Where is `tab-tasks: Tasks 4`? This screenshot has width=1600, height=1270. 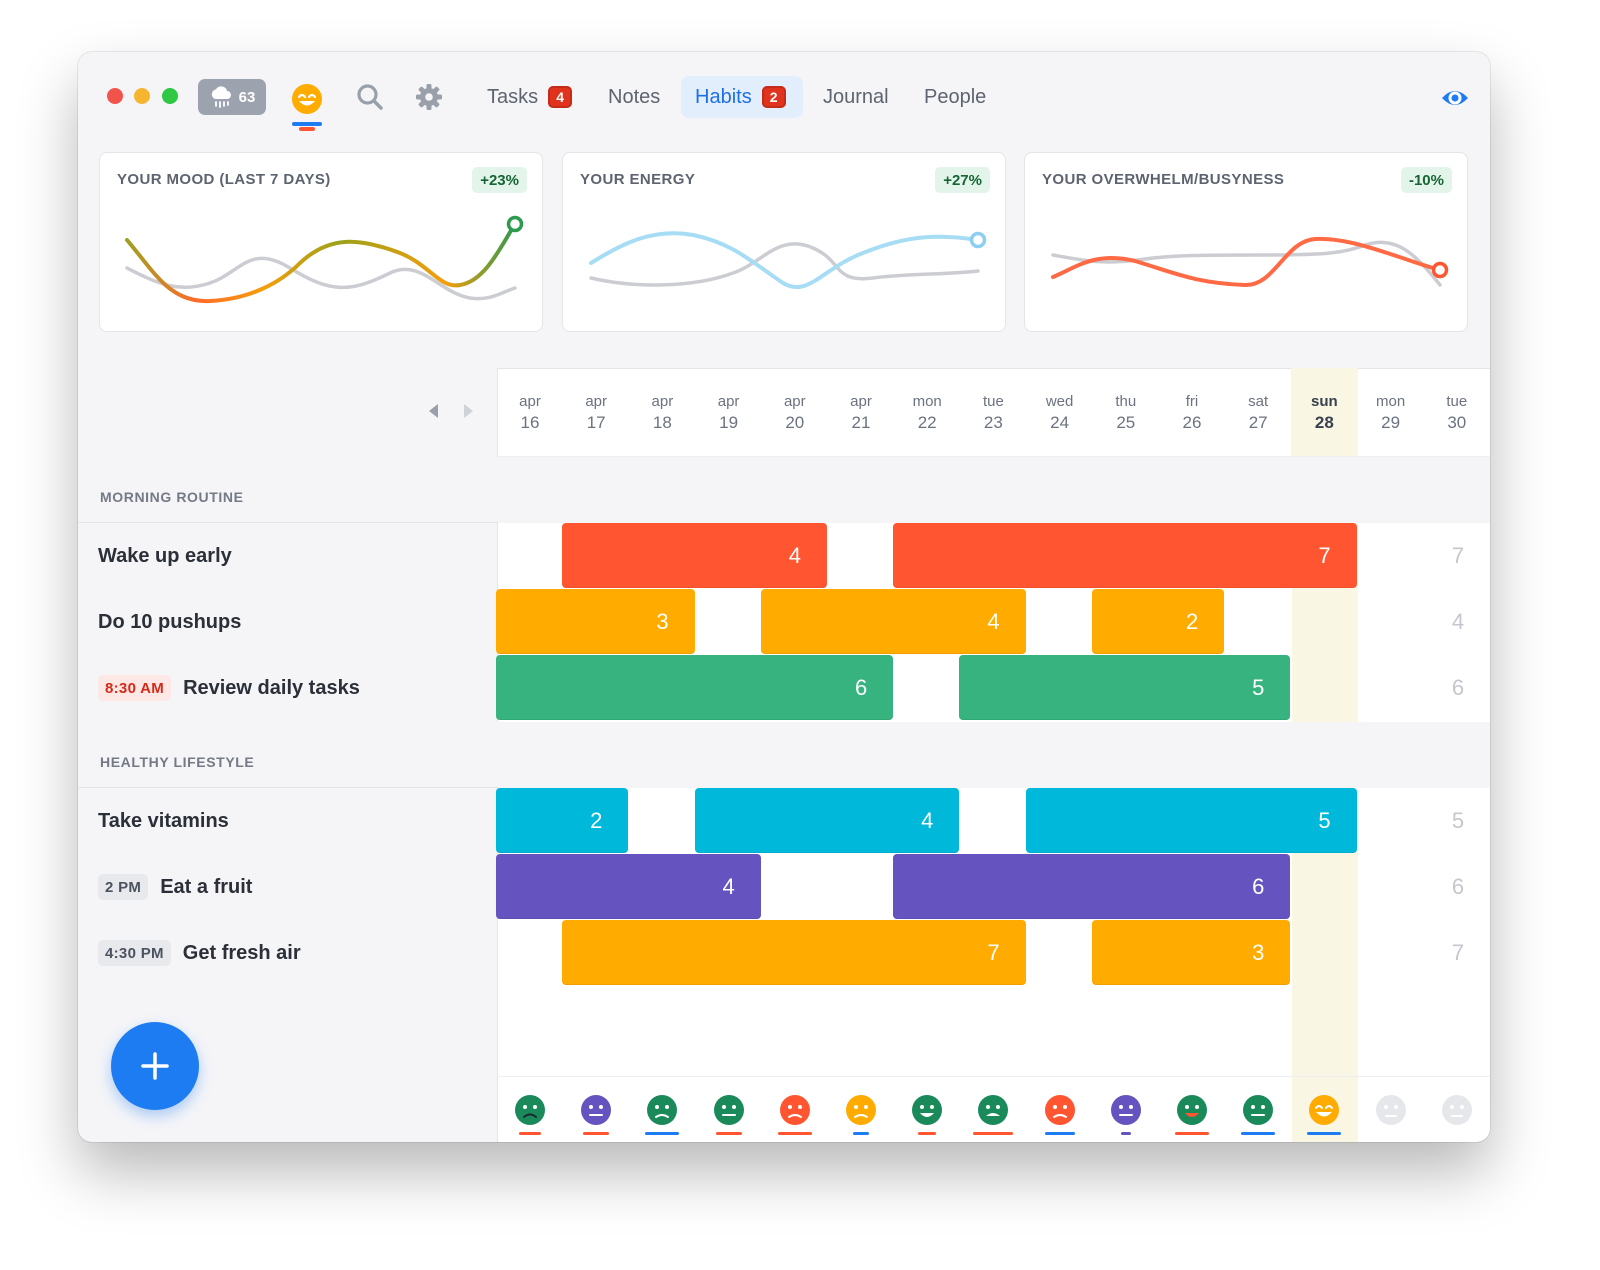
tab-tasks: Tasks 4 is located at coordinates (529, 97).